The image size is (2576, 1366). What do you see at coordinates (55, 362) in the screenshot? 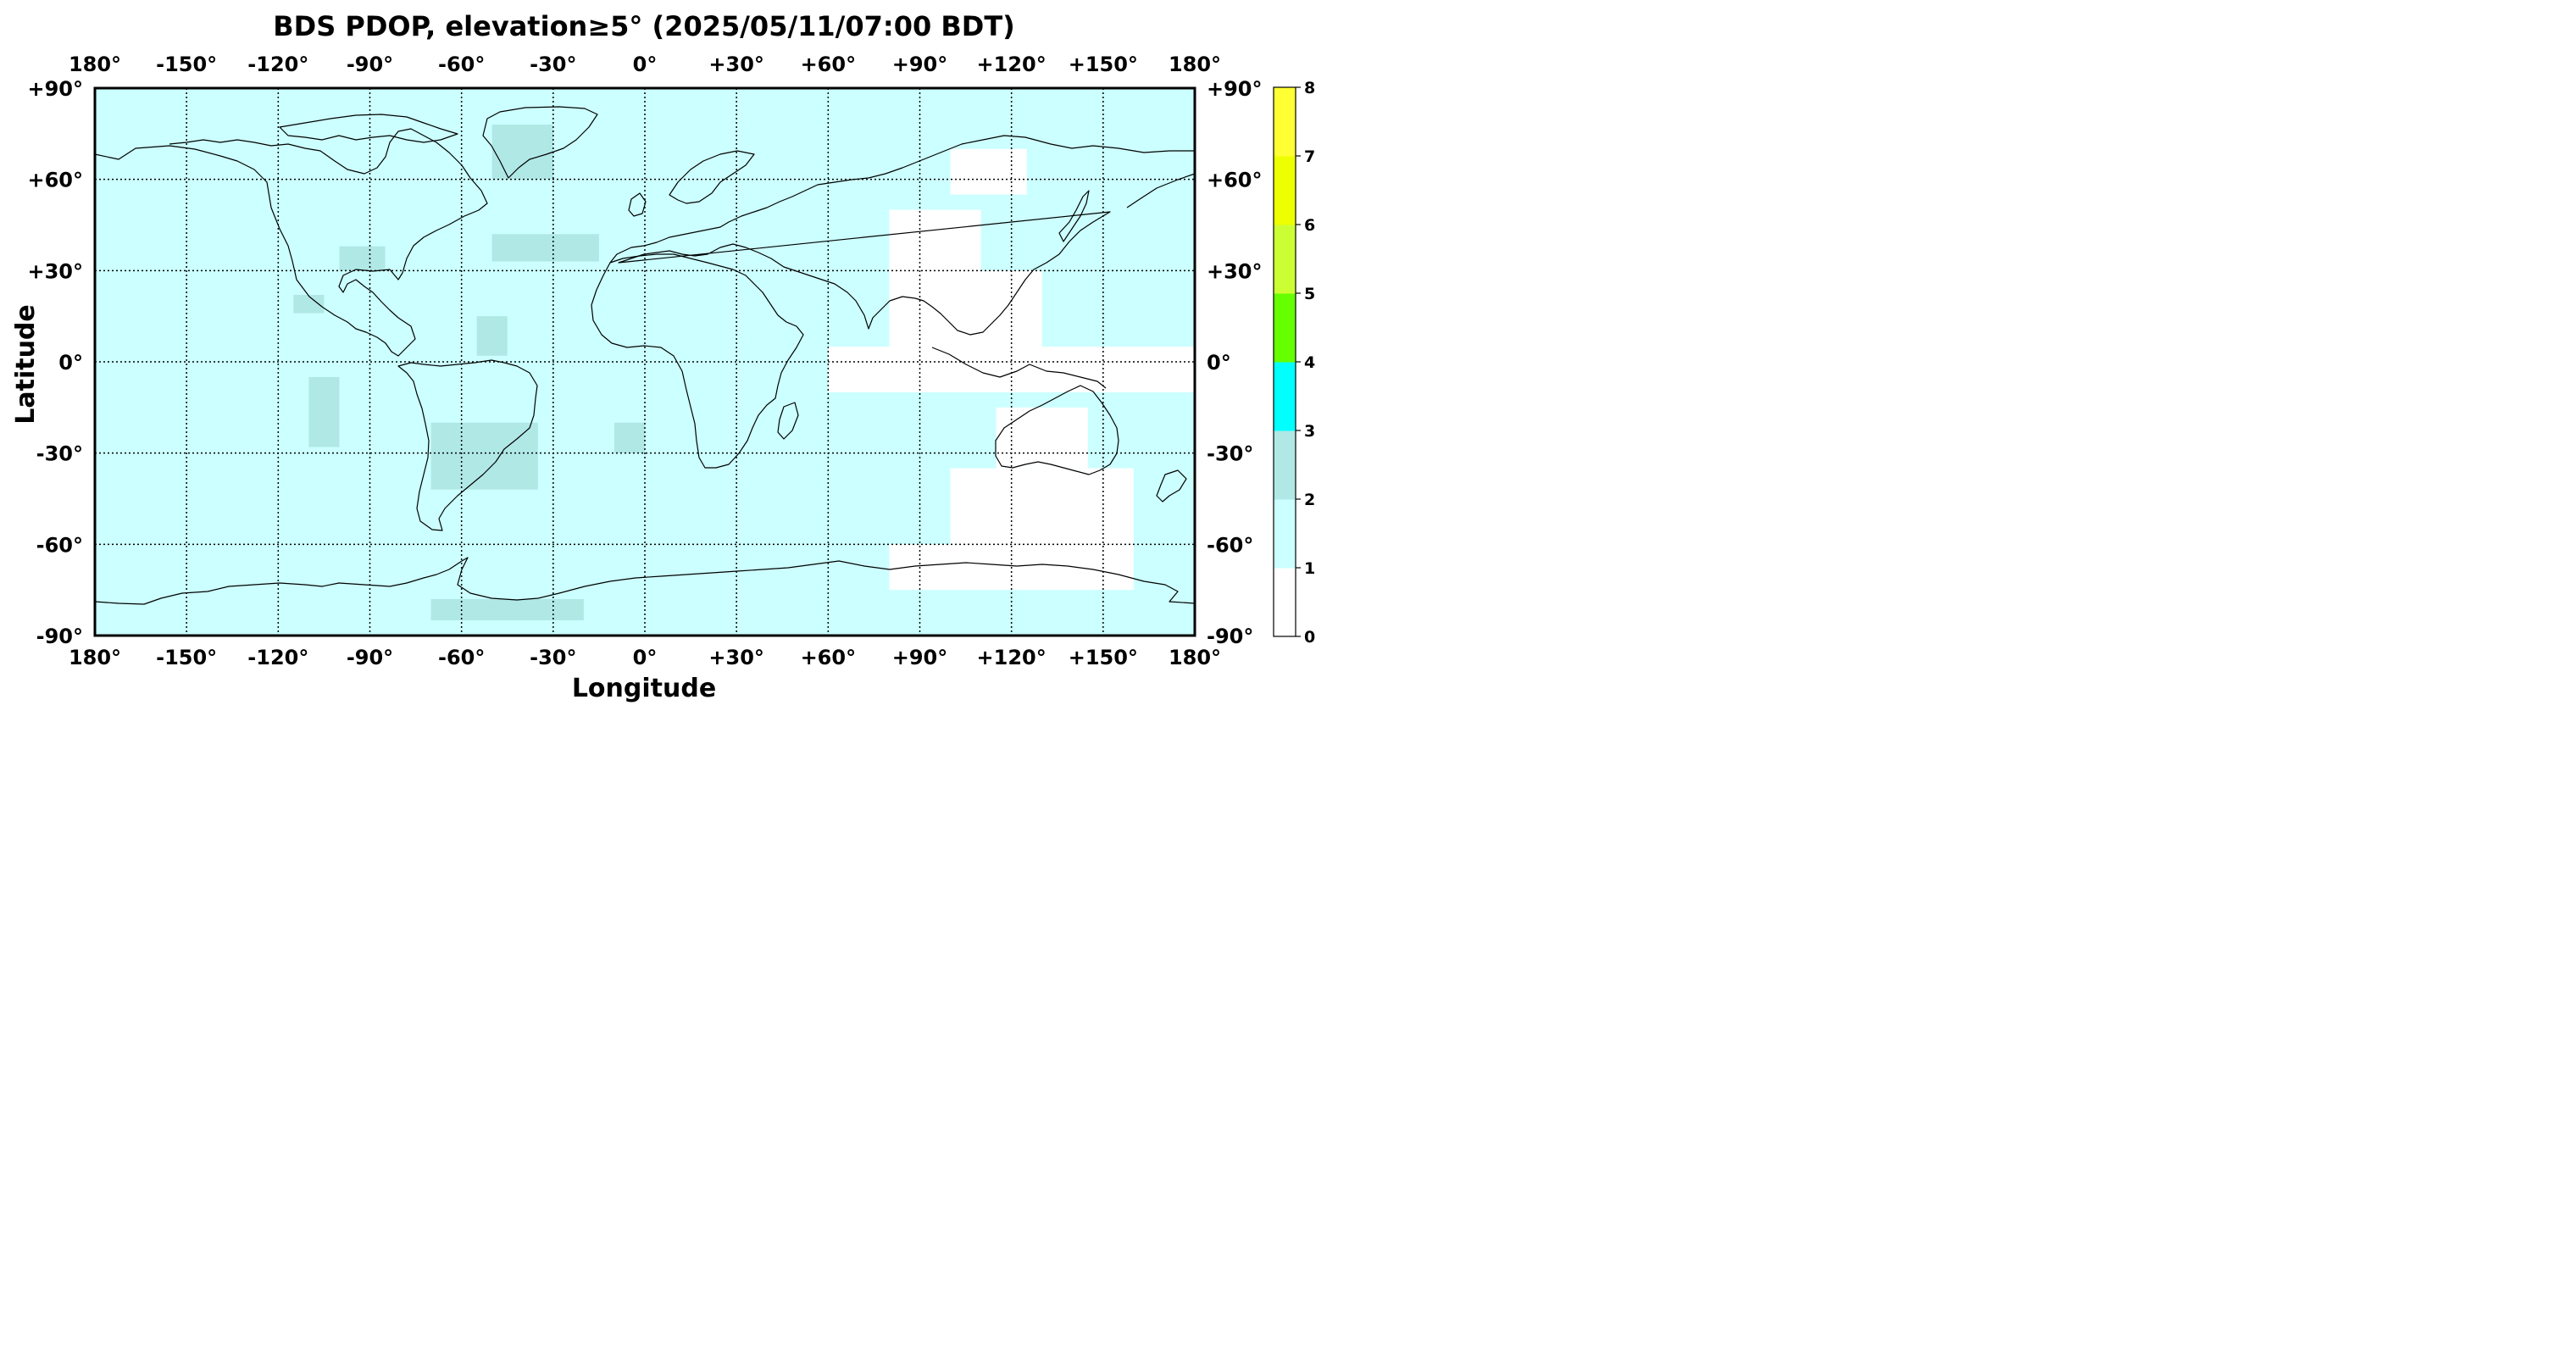
I see `lat-tick-labels-left: +90° +60° +30° 0° -30° -60° -90°` at bounding box center [55, 362].